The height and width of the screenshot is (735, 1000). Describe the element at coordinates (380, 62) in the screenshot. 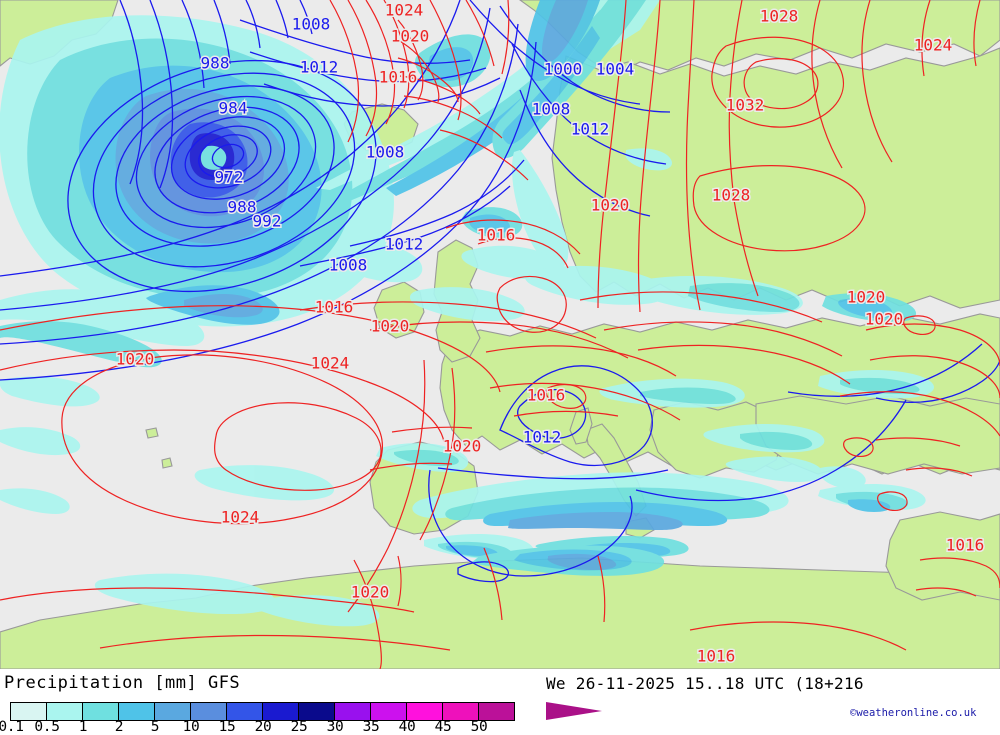

I see `isobar-g3` at that location.